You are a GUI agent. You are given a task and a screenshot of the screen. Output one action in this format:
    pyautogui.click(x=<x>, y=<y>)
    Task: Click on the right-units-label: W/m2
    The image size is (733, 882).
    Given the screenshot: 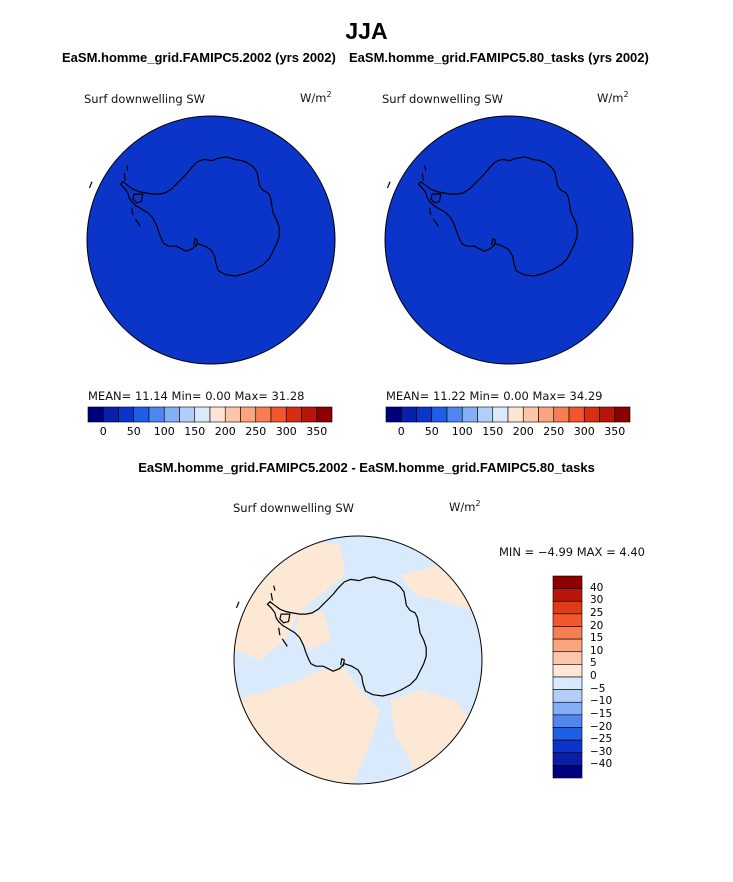 What is the action you would take?
    pyautogui.click(x=613, y=97)
    